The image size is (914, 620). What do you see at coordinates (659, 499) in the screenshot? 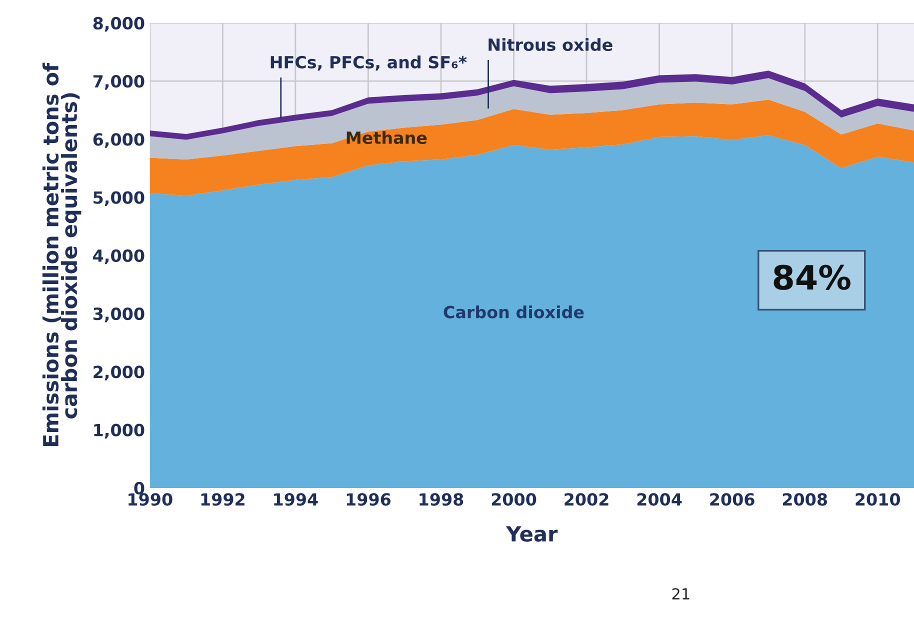
I see `x-tick-label: 2004` at bounding box center [659, 499].